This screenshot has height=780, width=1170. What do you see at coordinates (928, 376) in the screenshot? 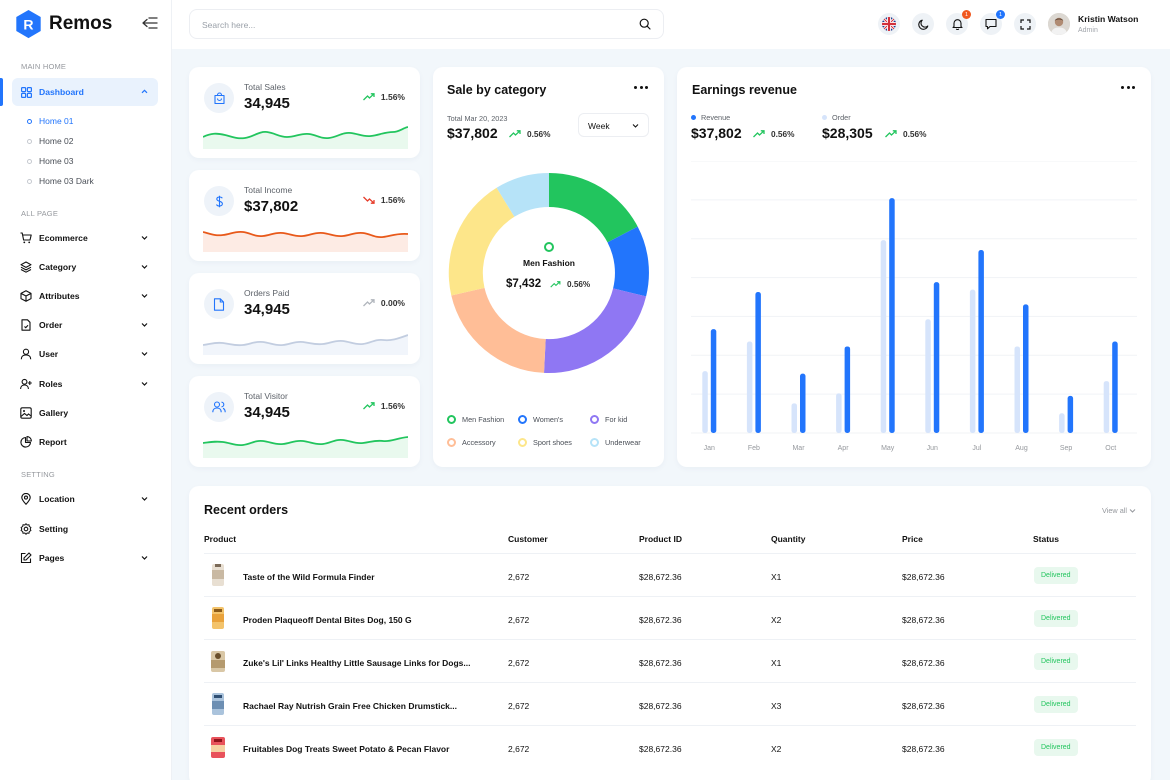
I see `bar-order-jun` at bounding box center [928, 376].